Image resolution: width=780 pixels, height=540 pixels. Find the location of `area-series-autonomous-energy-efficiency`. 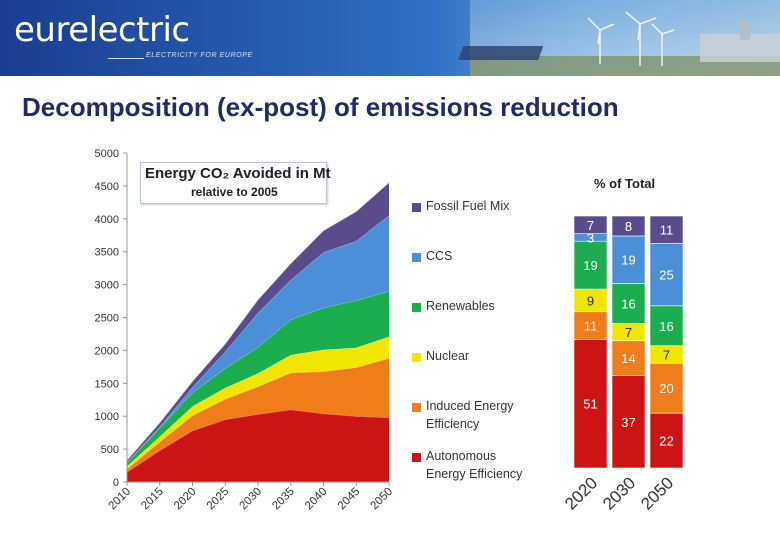

area-series-autonomous-energy-efficiency is located at coordinates (258, 445).